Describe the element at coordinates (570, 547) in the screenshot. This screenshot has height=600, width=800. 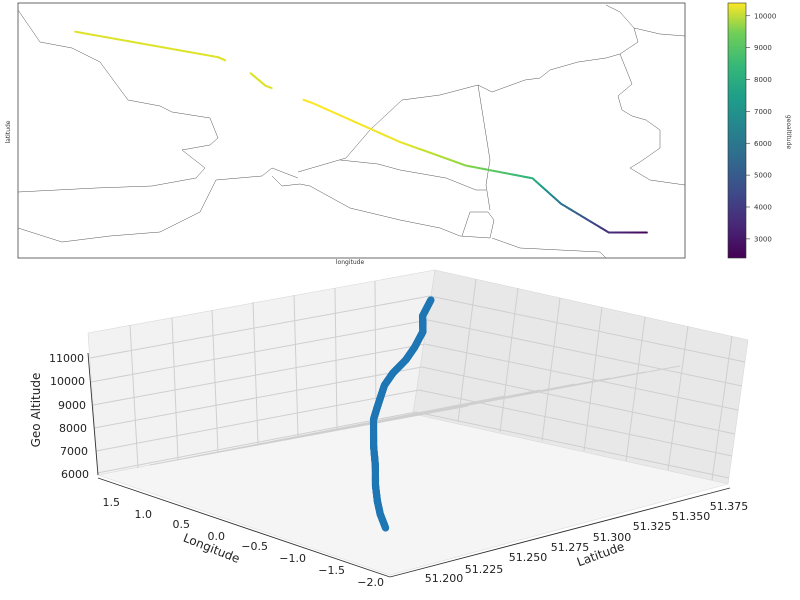
I see `xtick-label: 51.275` at that location.